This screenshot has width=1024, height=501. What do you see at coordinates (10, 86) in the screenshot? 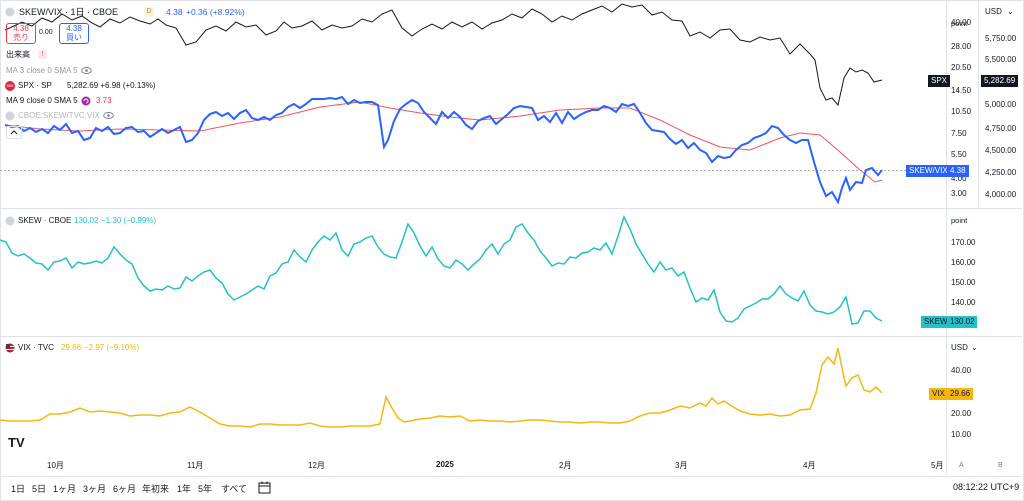
I see `spx-logo: 500` at bounding box center [10, 86].